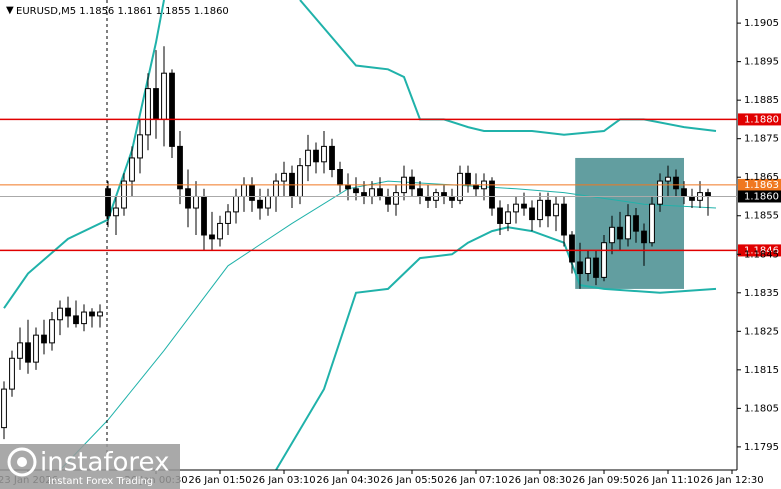  What do you see at coordinates (761, 370) in the screenshot?
I see `y-tick-label: 1.1815` at bounding box center [761, 370].